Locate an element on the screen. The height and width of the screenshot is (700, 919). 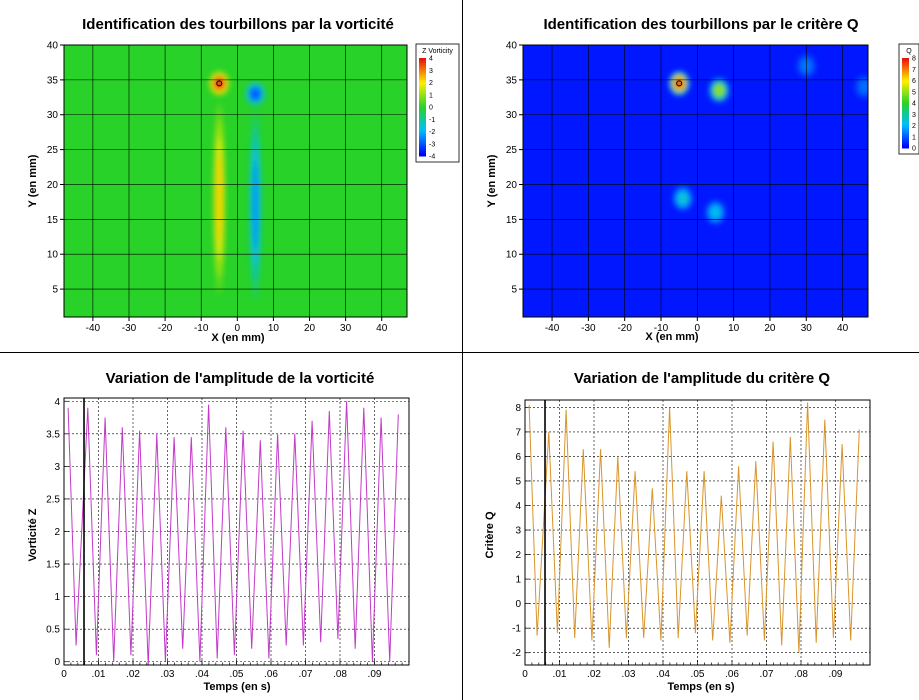
horizontal-separator is located at coordinates (459, 352).